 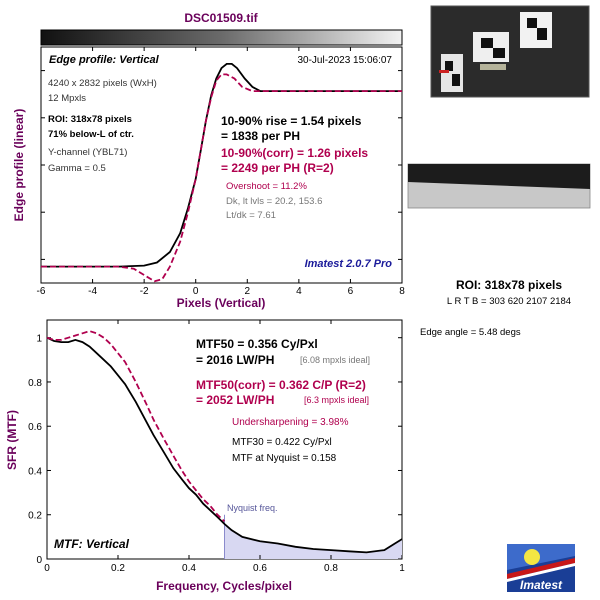 What do you see at coordinates (92, 291) in the screenshot?
I see `edge-x-tick-label: -4` at bounding box center [92, 291].